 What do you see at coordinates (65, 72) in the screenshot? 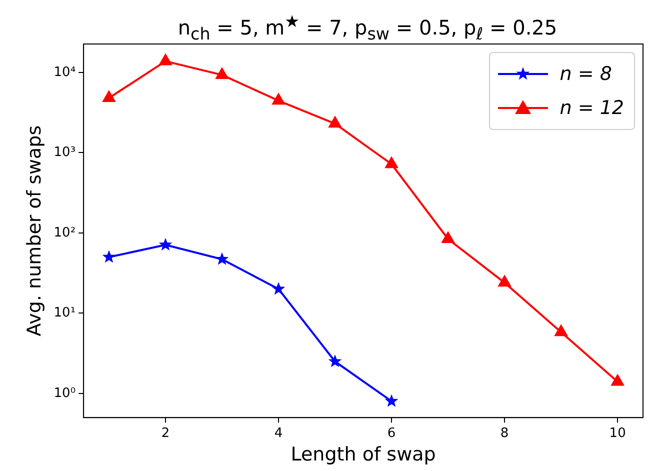
I see `y-tick-label: 10⁴` at bounding box center [65, 72].